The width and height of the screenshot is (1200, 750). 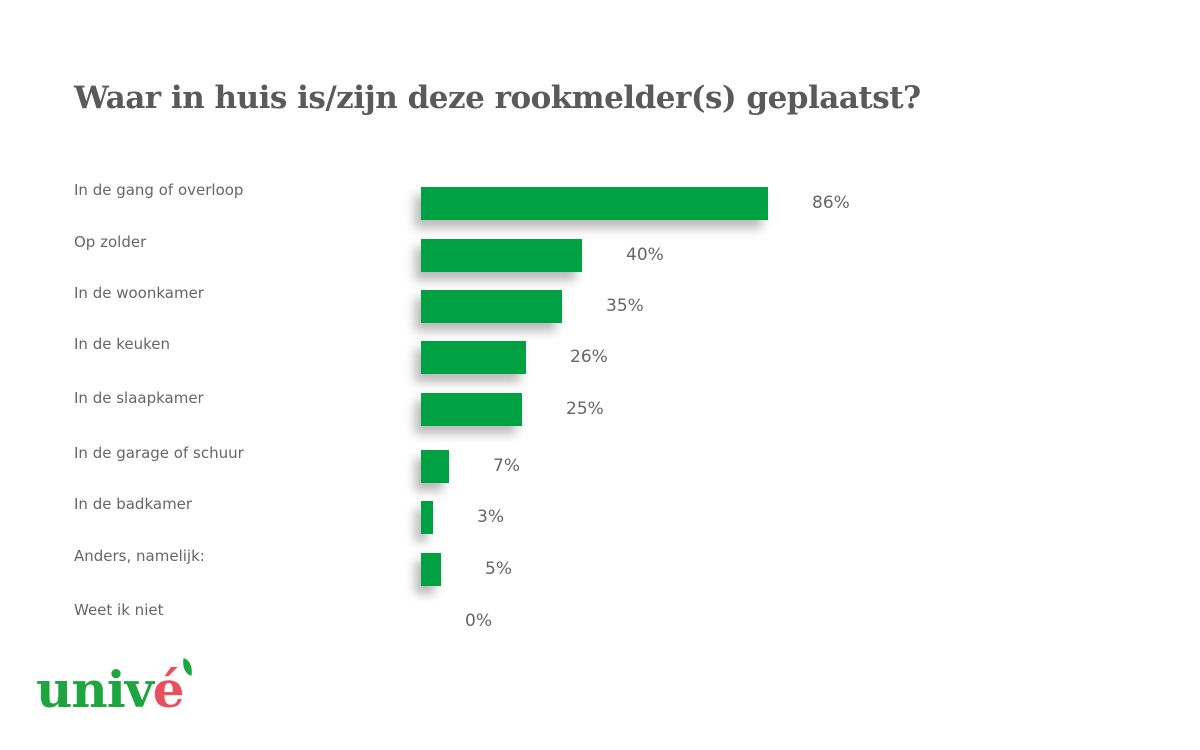 What do you see at coordinates (139, 556) in the screenshot?
I see `category-label: Anders, namelijk:` at bounding box center [139, 556].